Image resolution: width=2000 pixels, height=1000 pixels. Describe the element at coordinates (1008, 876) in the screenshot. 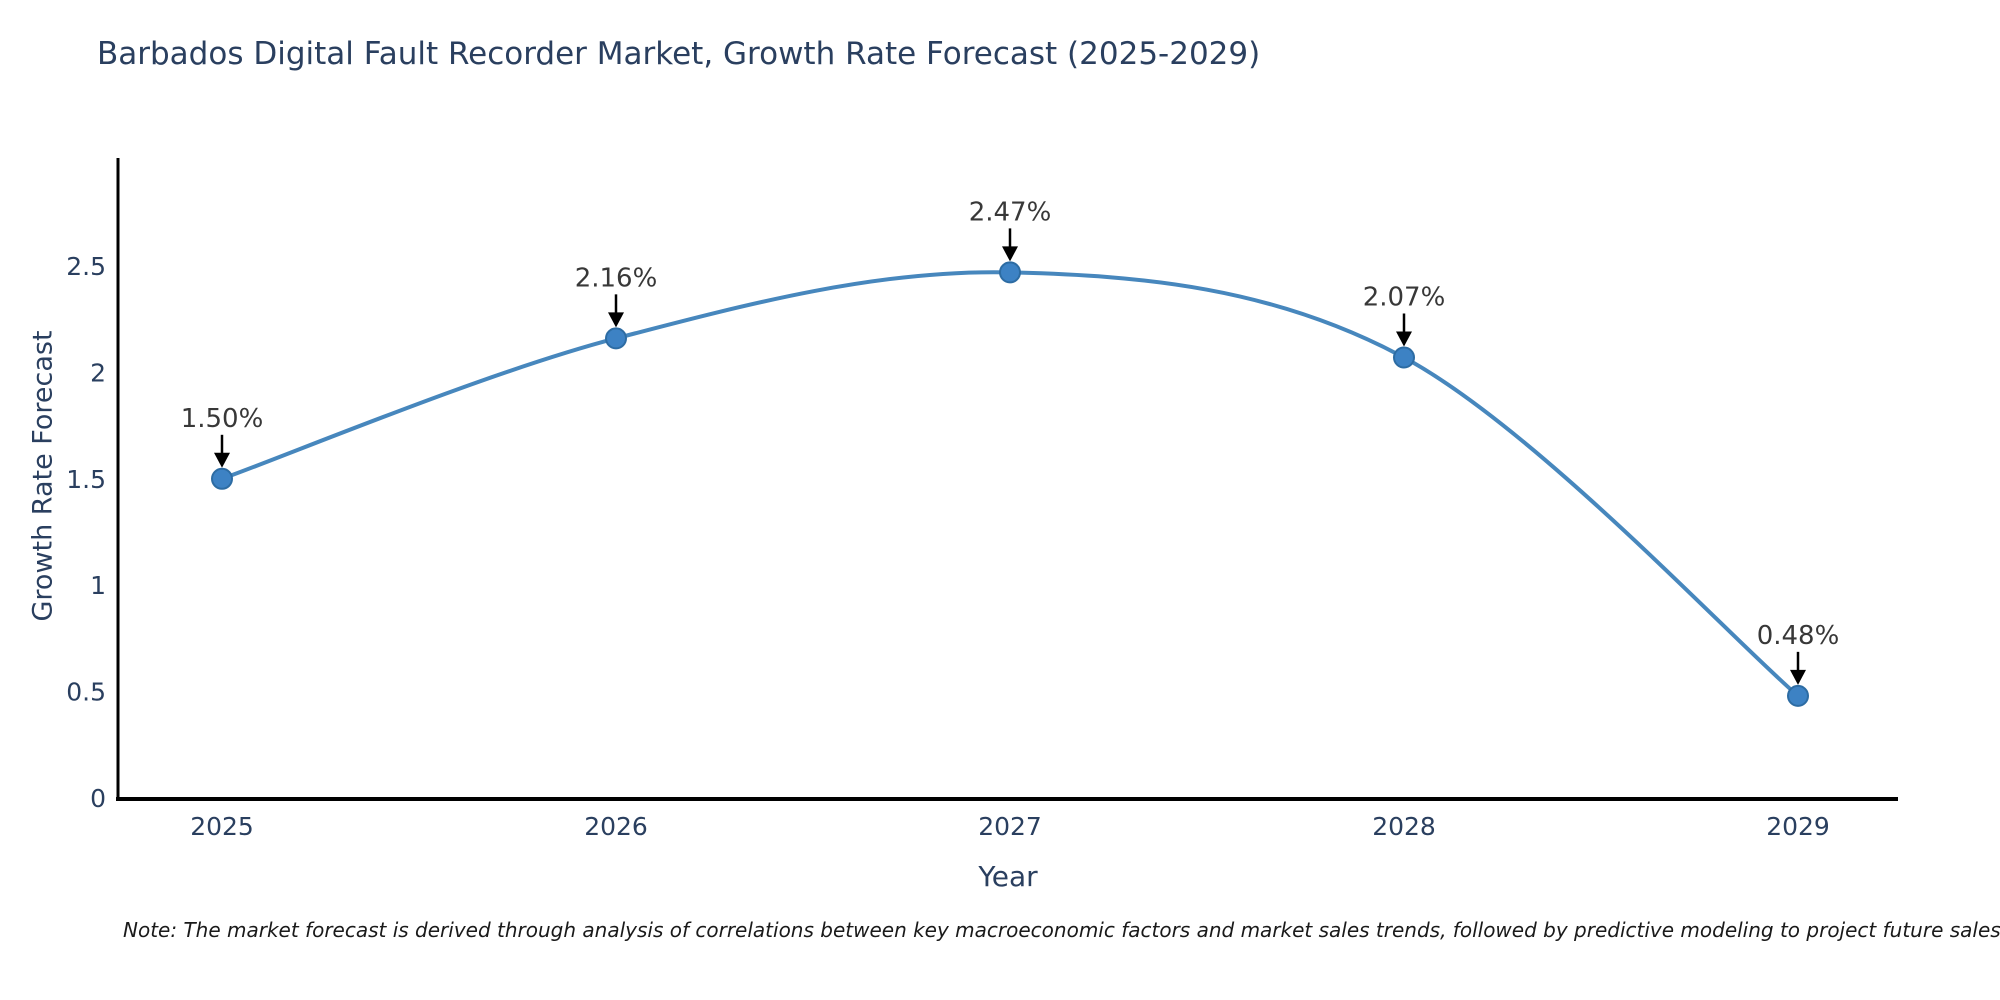

I see `x-axis-title: Year` at that location.